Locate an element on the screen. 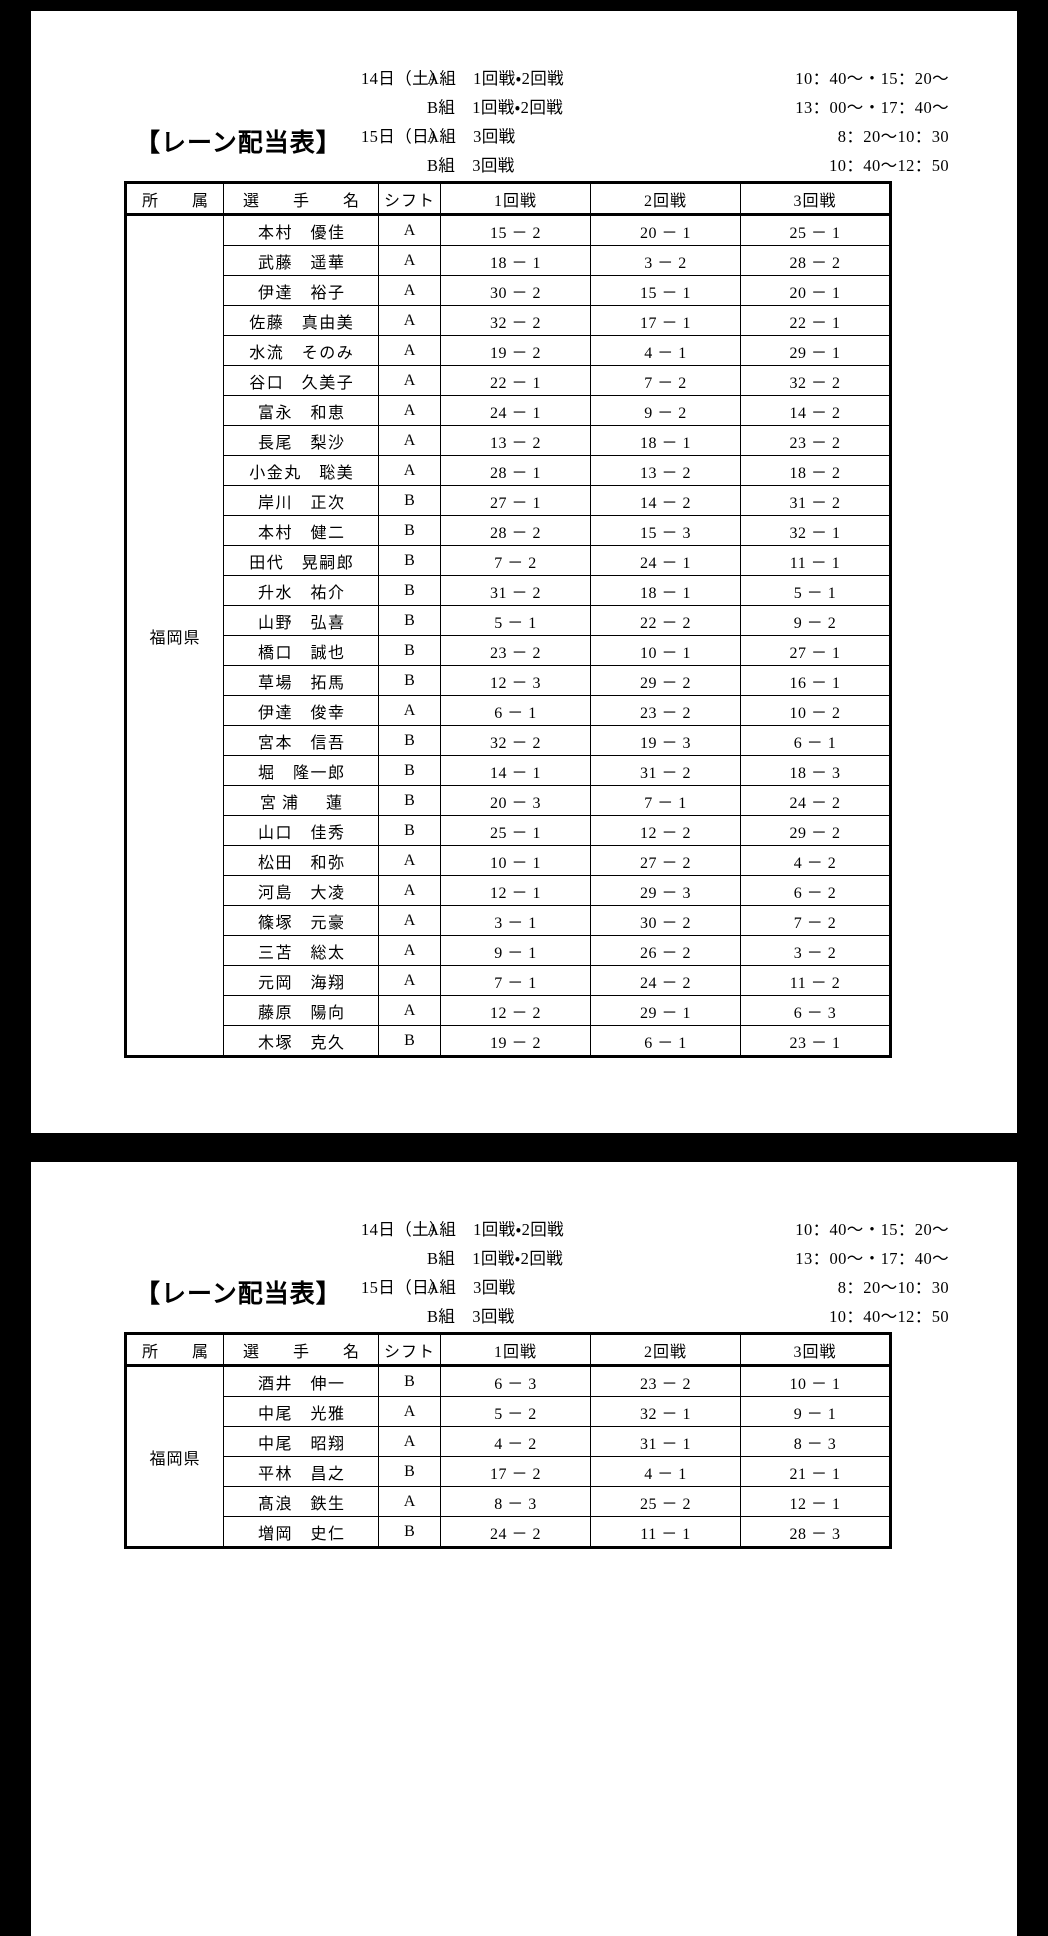  table-row: 佐藤 真由美 A 32 － 2 17 － 1 22 － 1 is located at coordinates (508, 320).